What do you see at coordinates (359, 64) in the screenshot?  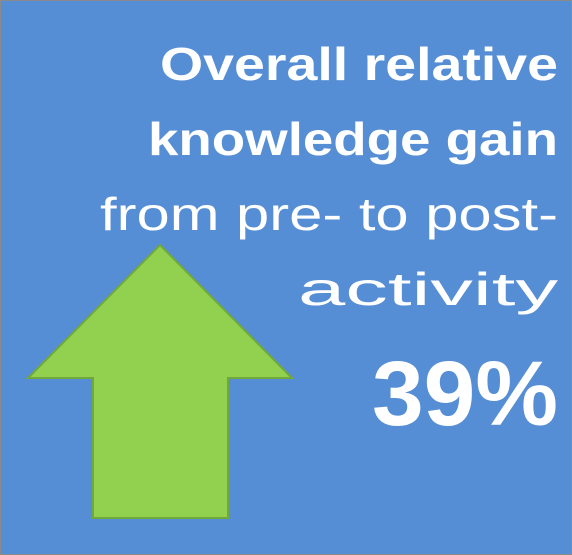 I see `headline-line: Overall relative` at bounding box center [359, 64].